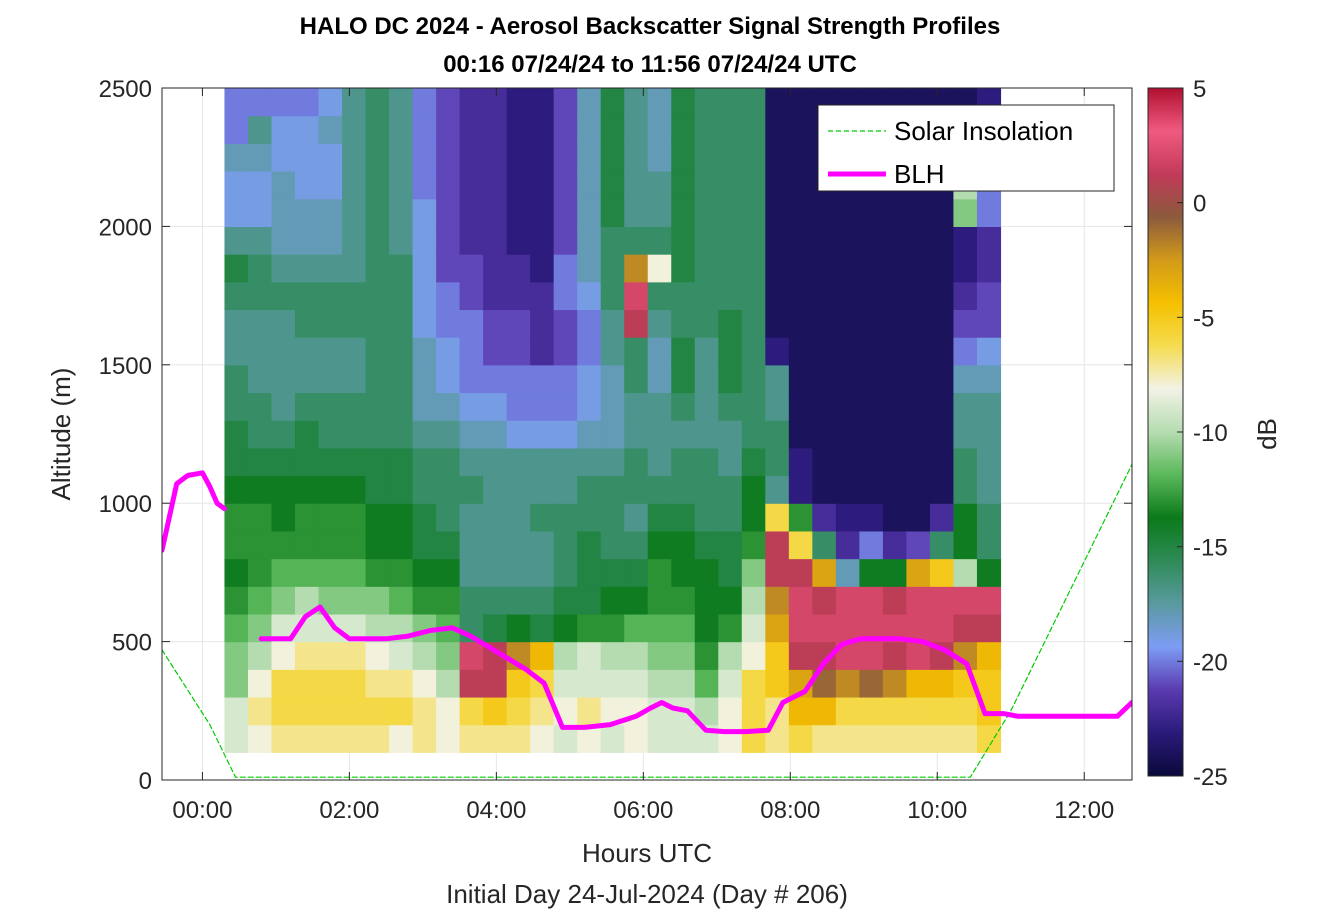 The width and height of the screenshot is (1343, 911). Describe the element at coordinates (1210, 777) in the screenshot. I see `colorbar-tick-label: -25` at that location.